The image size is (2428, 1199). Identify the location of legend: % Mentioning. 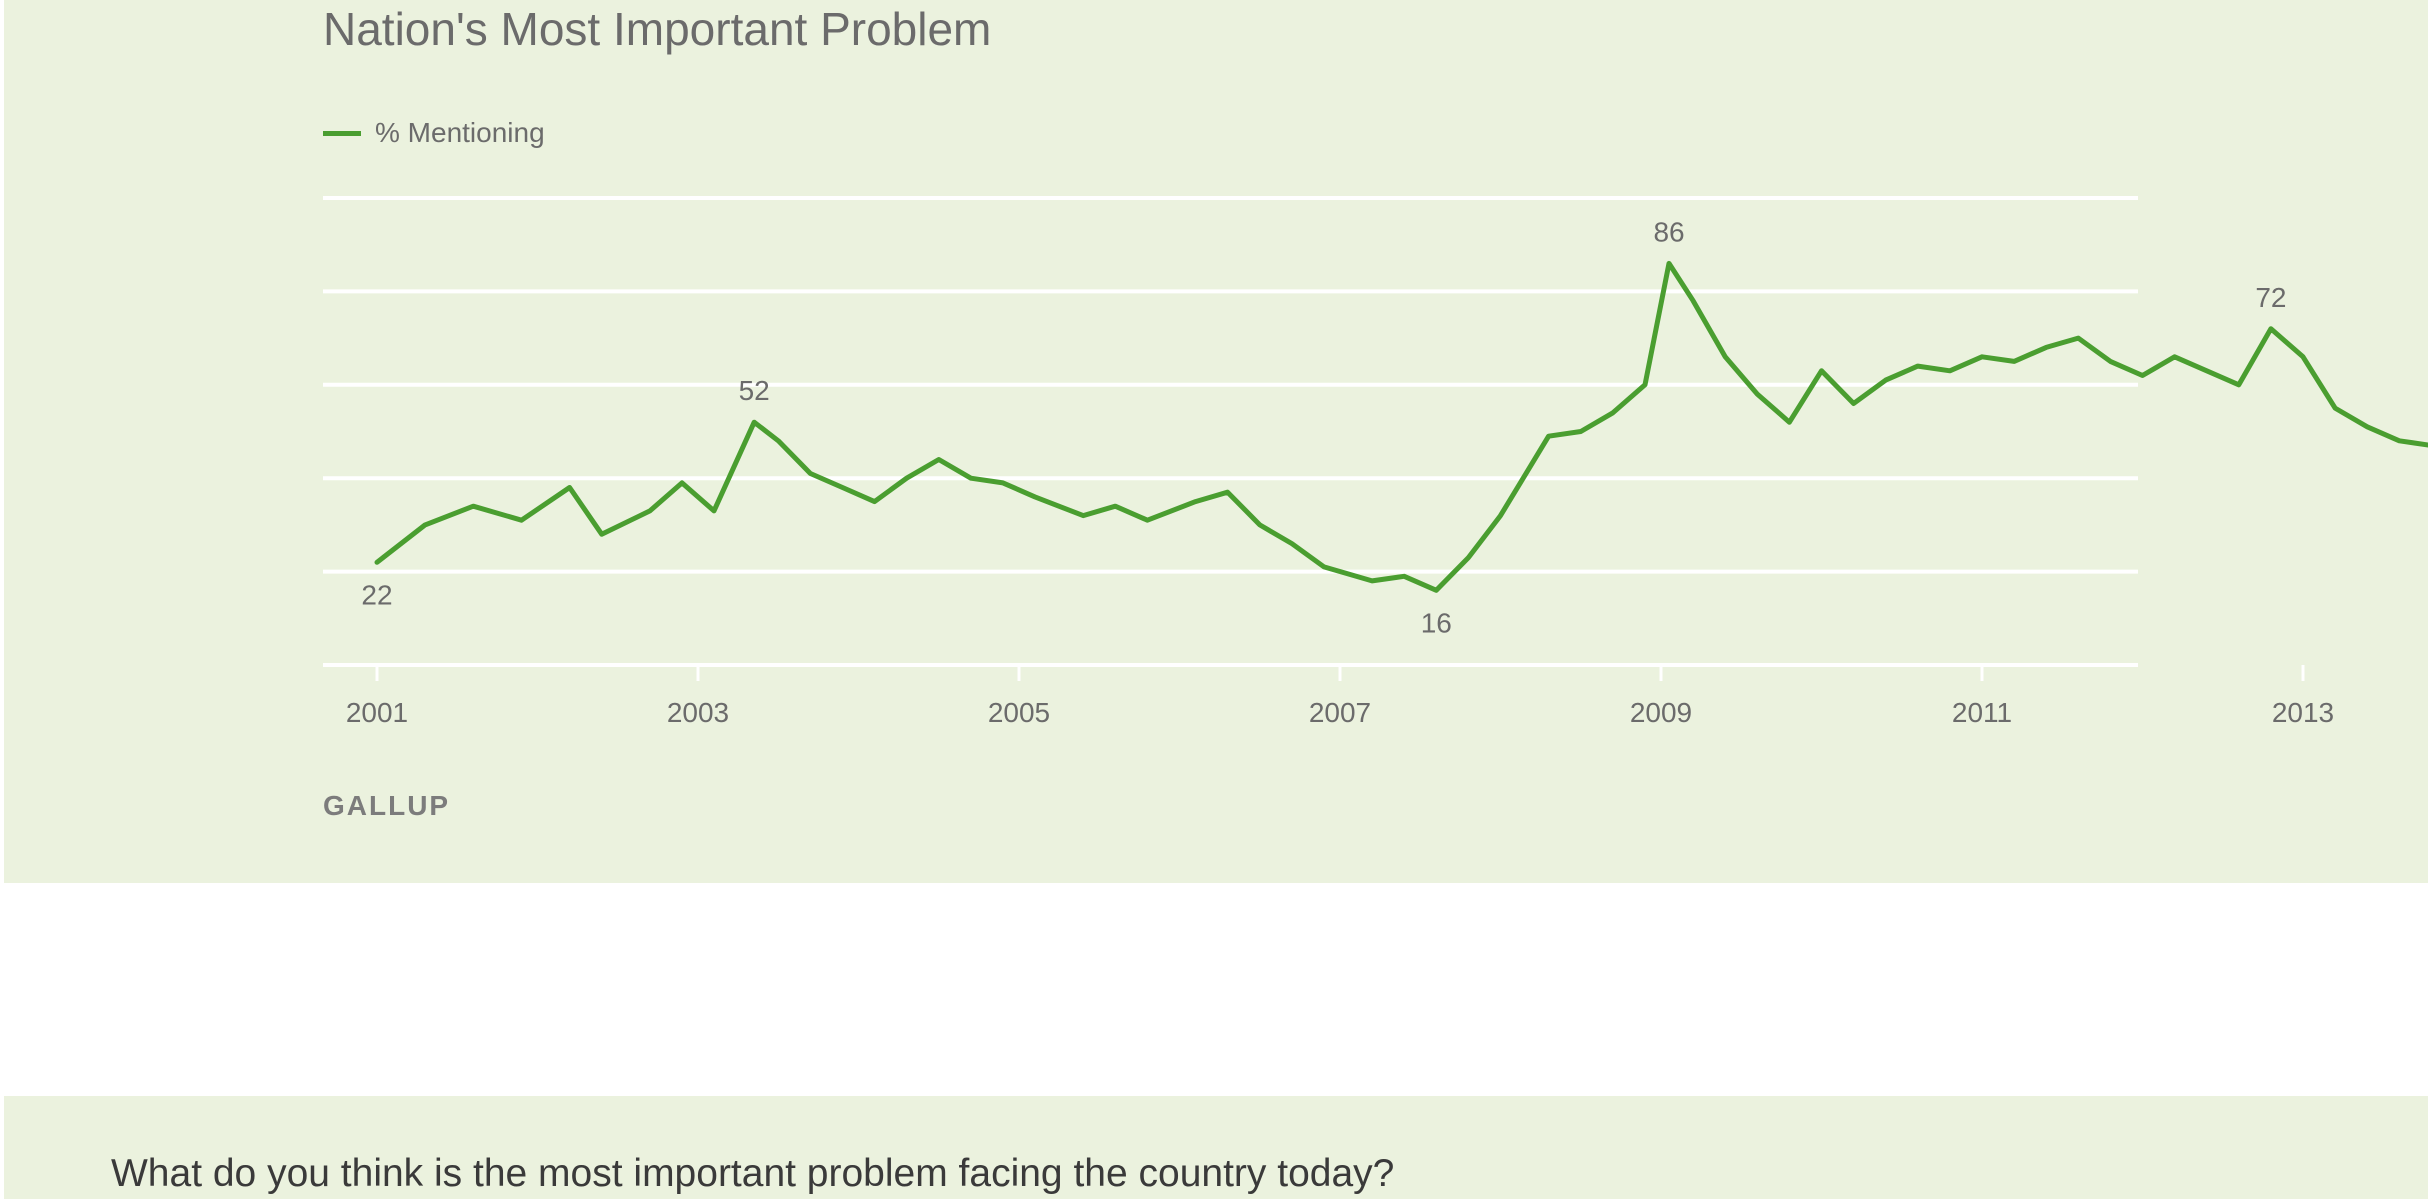
(434, 133).